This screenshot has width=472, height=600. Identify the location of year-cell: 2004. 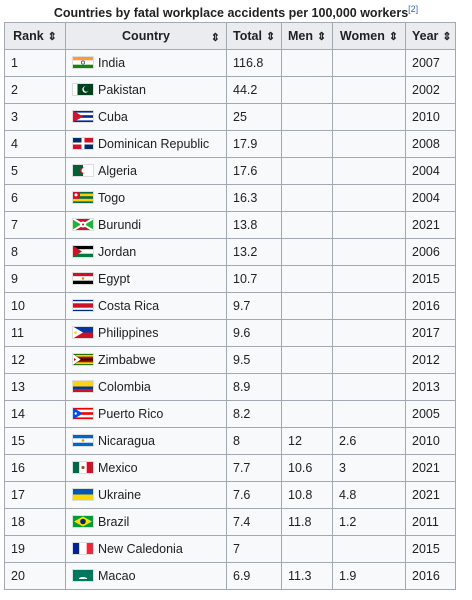
(430, 171).